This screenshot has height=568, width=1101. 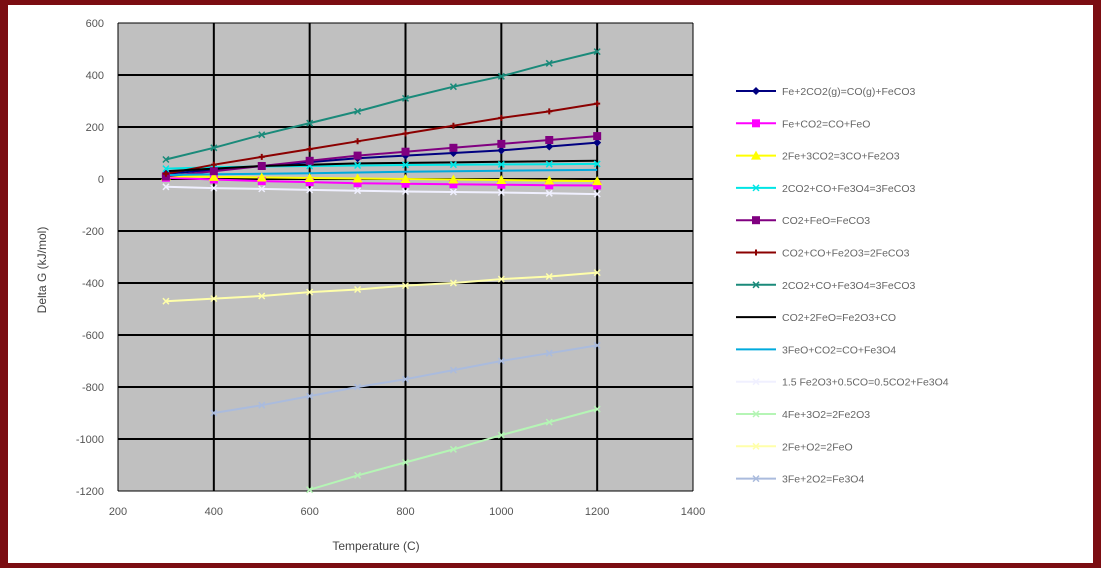 I want to click on legend-label-11: 4Fe+3O2=2Fe2O3, so click(x=826, y=415).